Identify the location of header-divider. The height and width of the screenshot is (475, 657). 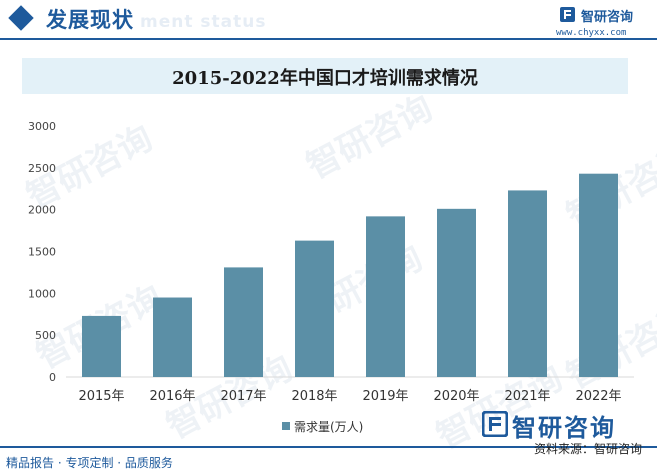
(328, 39).